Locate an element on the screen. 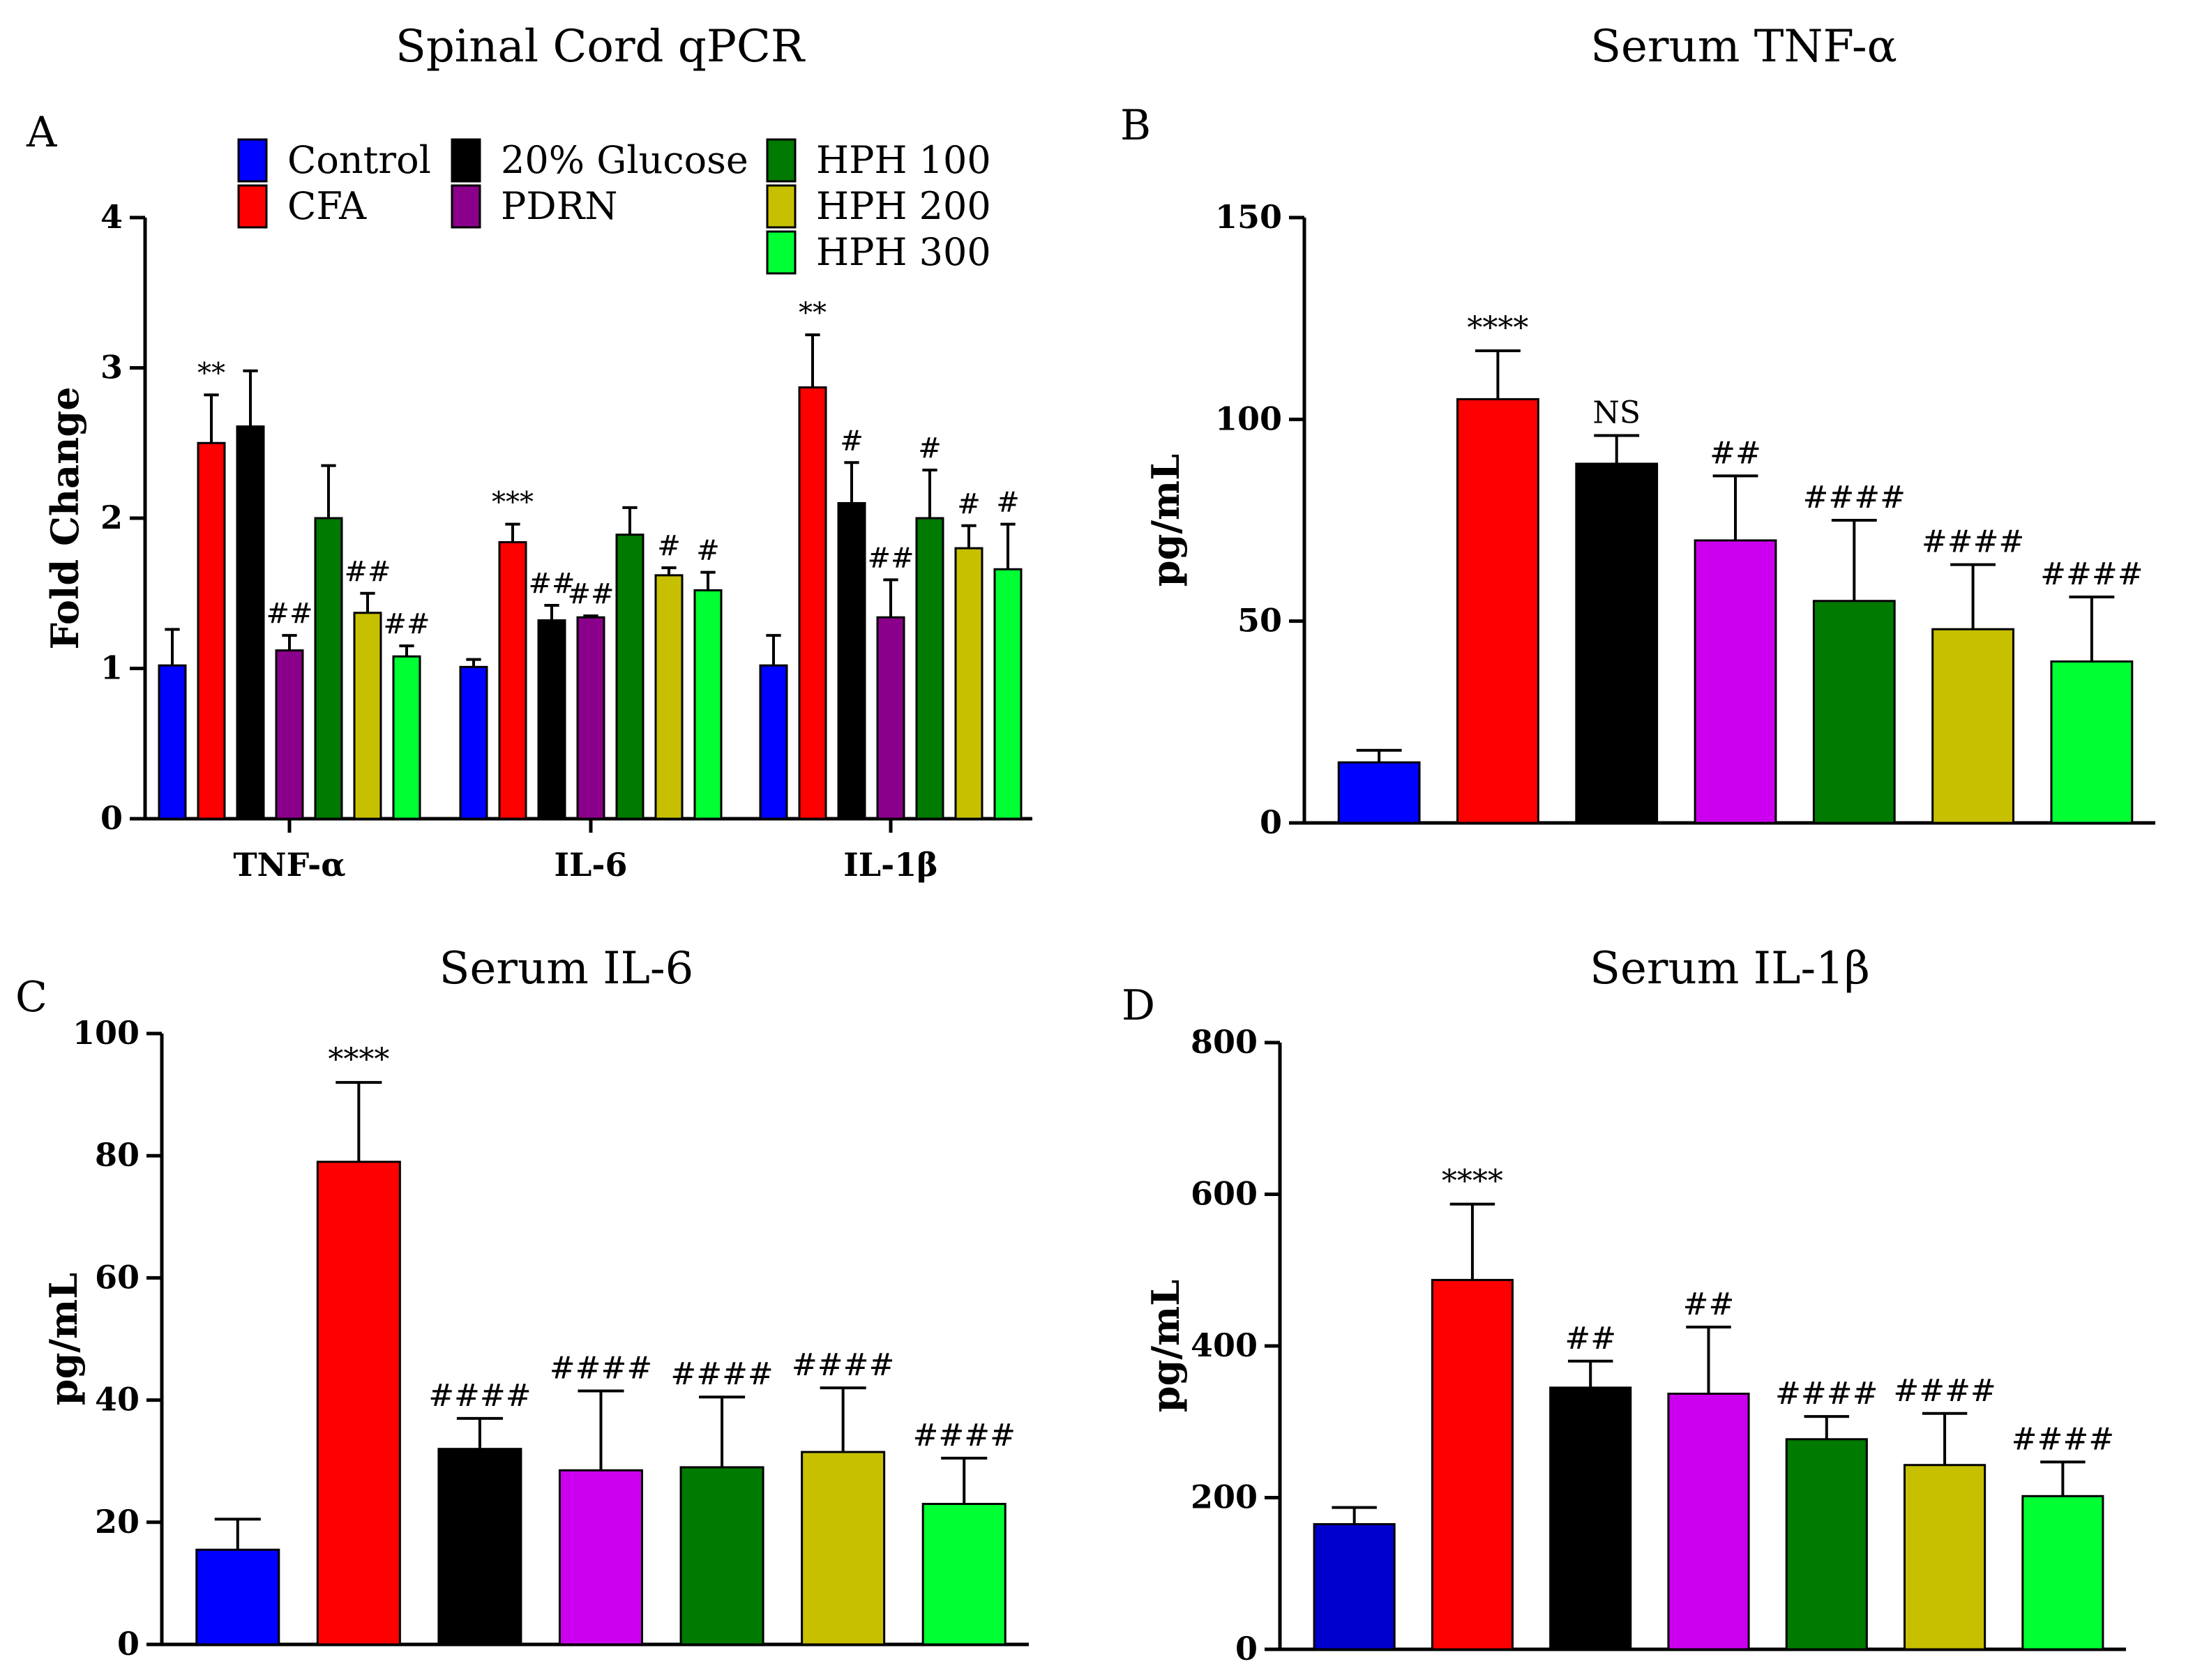  y-tick-label: 800 is located at coordinates (1224, 1042).